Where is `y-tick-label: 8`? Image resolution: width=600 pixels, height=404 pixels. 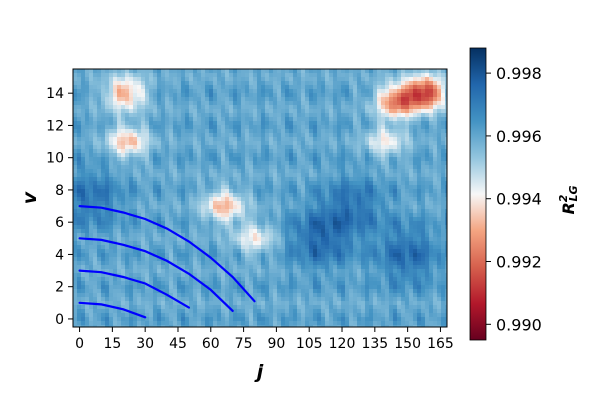 y-tick-label: 8 is located at coordinates (59, 191).